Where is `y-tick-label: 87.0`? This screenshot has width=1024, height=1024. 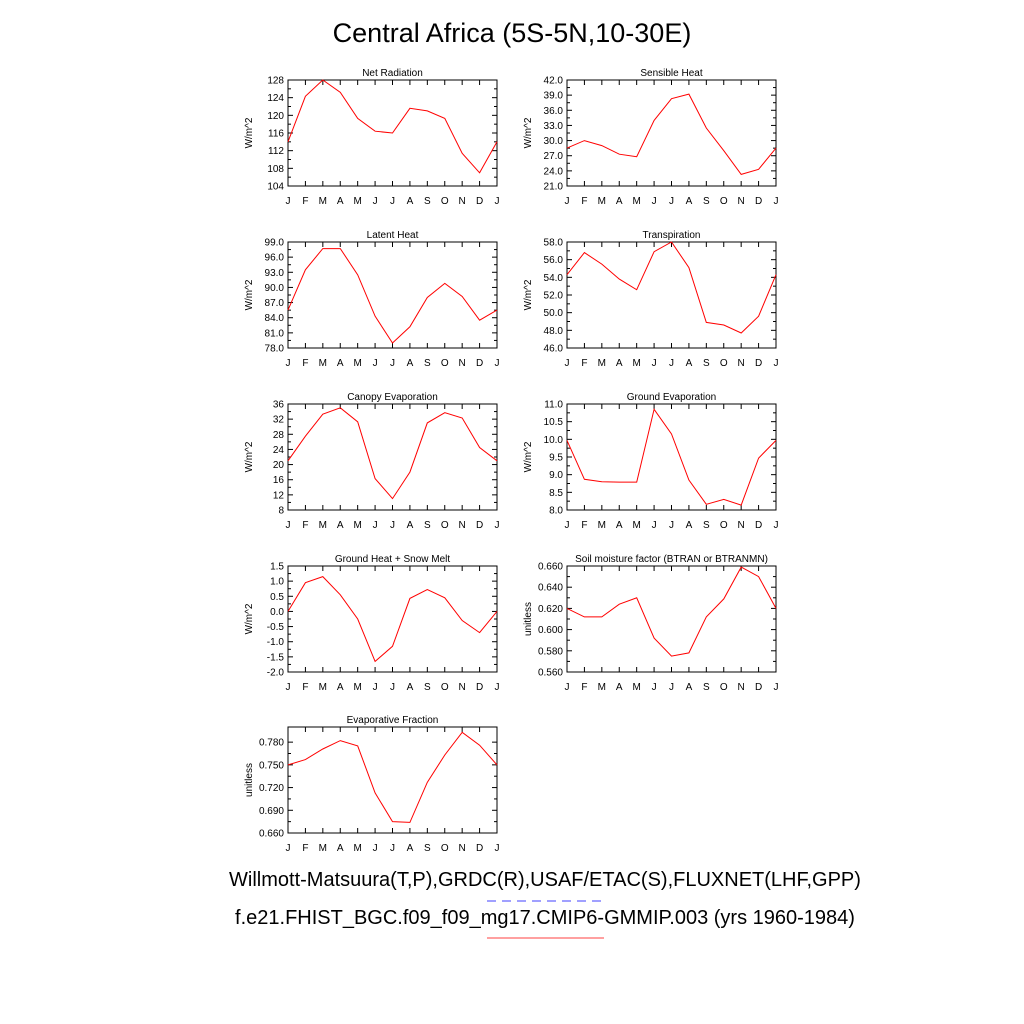 y-tick-label: 87.0 is located at coordinates (275, 303).